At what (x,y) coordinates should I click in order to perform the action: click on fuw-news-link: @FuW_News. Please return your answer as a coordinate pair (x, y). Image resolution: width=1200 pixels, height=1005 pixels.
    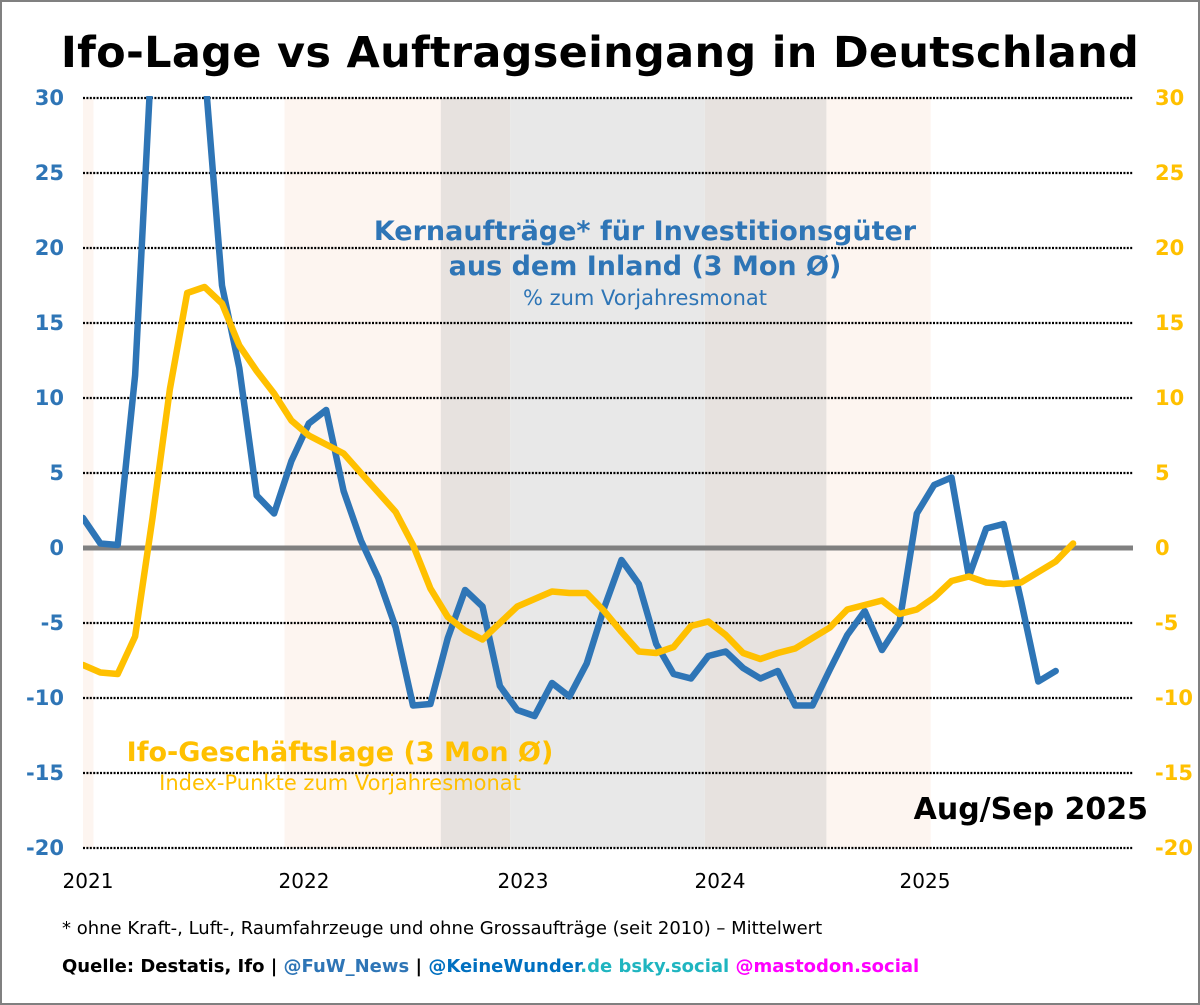
    Looking at the image, I should click on (346, 966).